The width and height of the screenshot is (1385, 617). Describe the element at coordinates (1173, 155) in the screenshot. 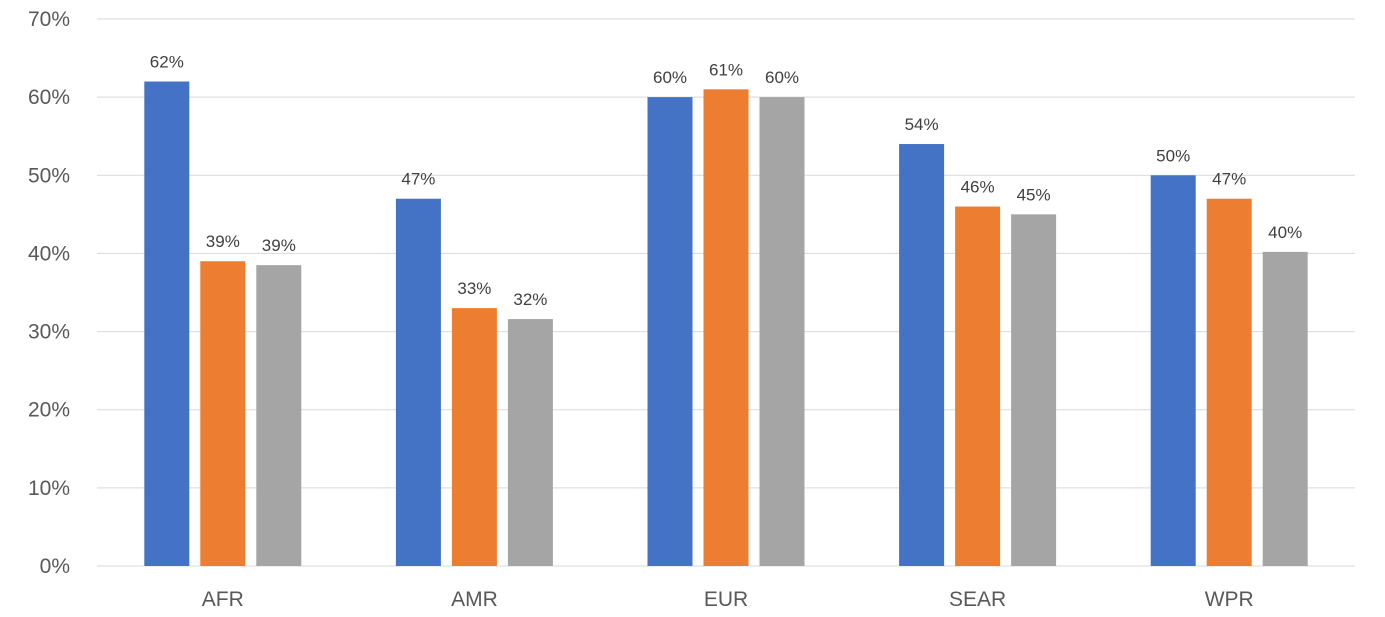

I see `data-label: 50%` at that location.